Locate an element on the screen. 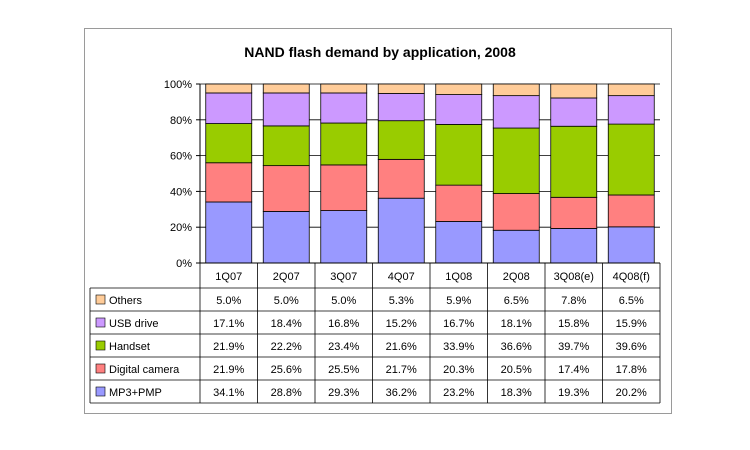 This screenshot has width=750, height=450. data-cell-value: 22.2% is located at coordinates (286, 347).